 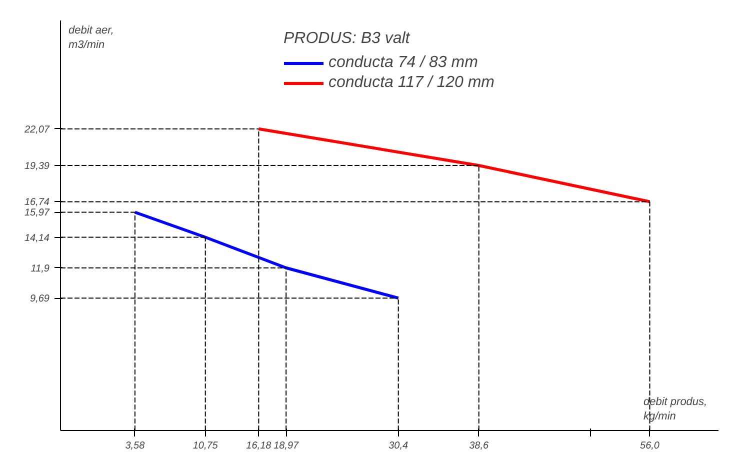 I want to click on y-tick-label: 22,07, so click(x=36, y=130).